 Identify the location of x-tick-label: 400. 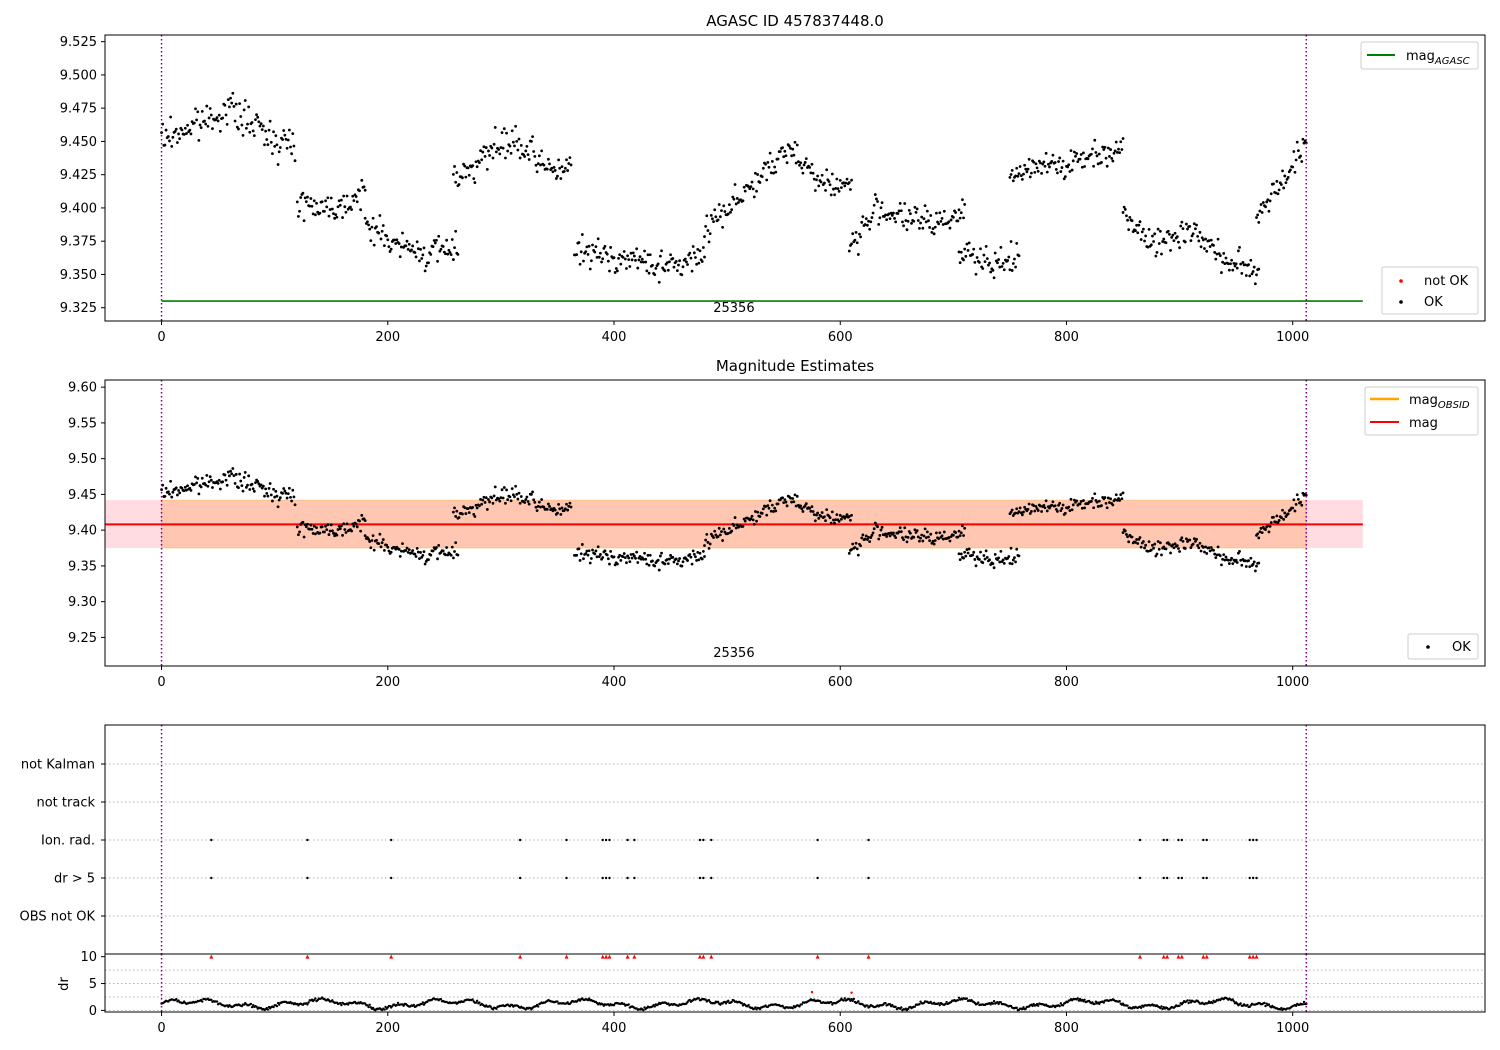
(614, 1028).